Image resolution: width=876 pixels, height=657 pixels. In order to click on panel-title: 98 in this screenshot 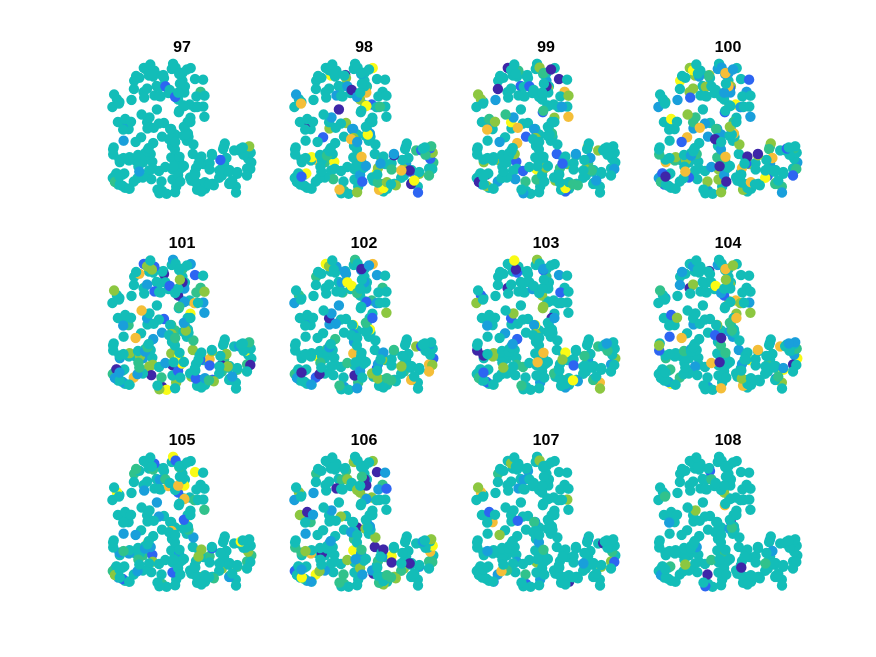, I will do `click(364, 47)`.